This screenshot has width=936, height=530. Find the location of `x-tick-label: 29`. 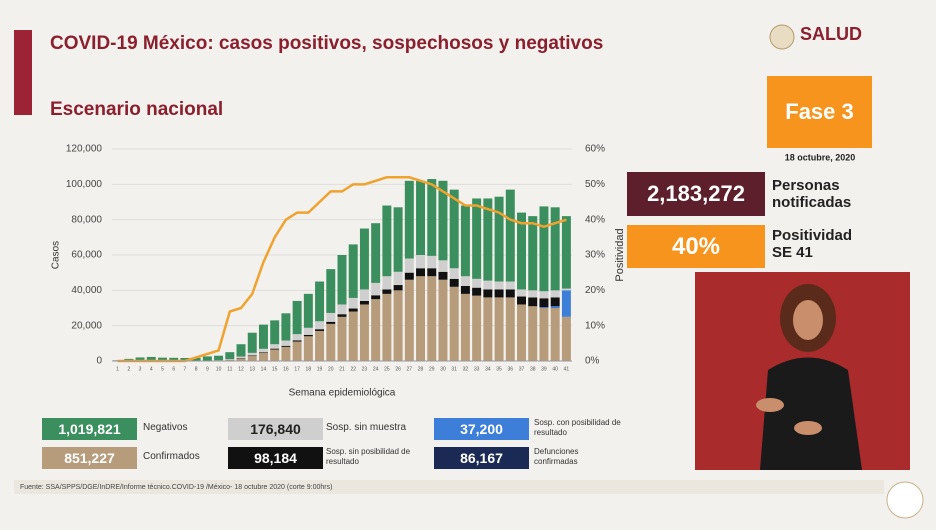

x-tick-label: 29 is located at coordinates (432, 369).